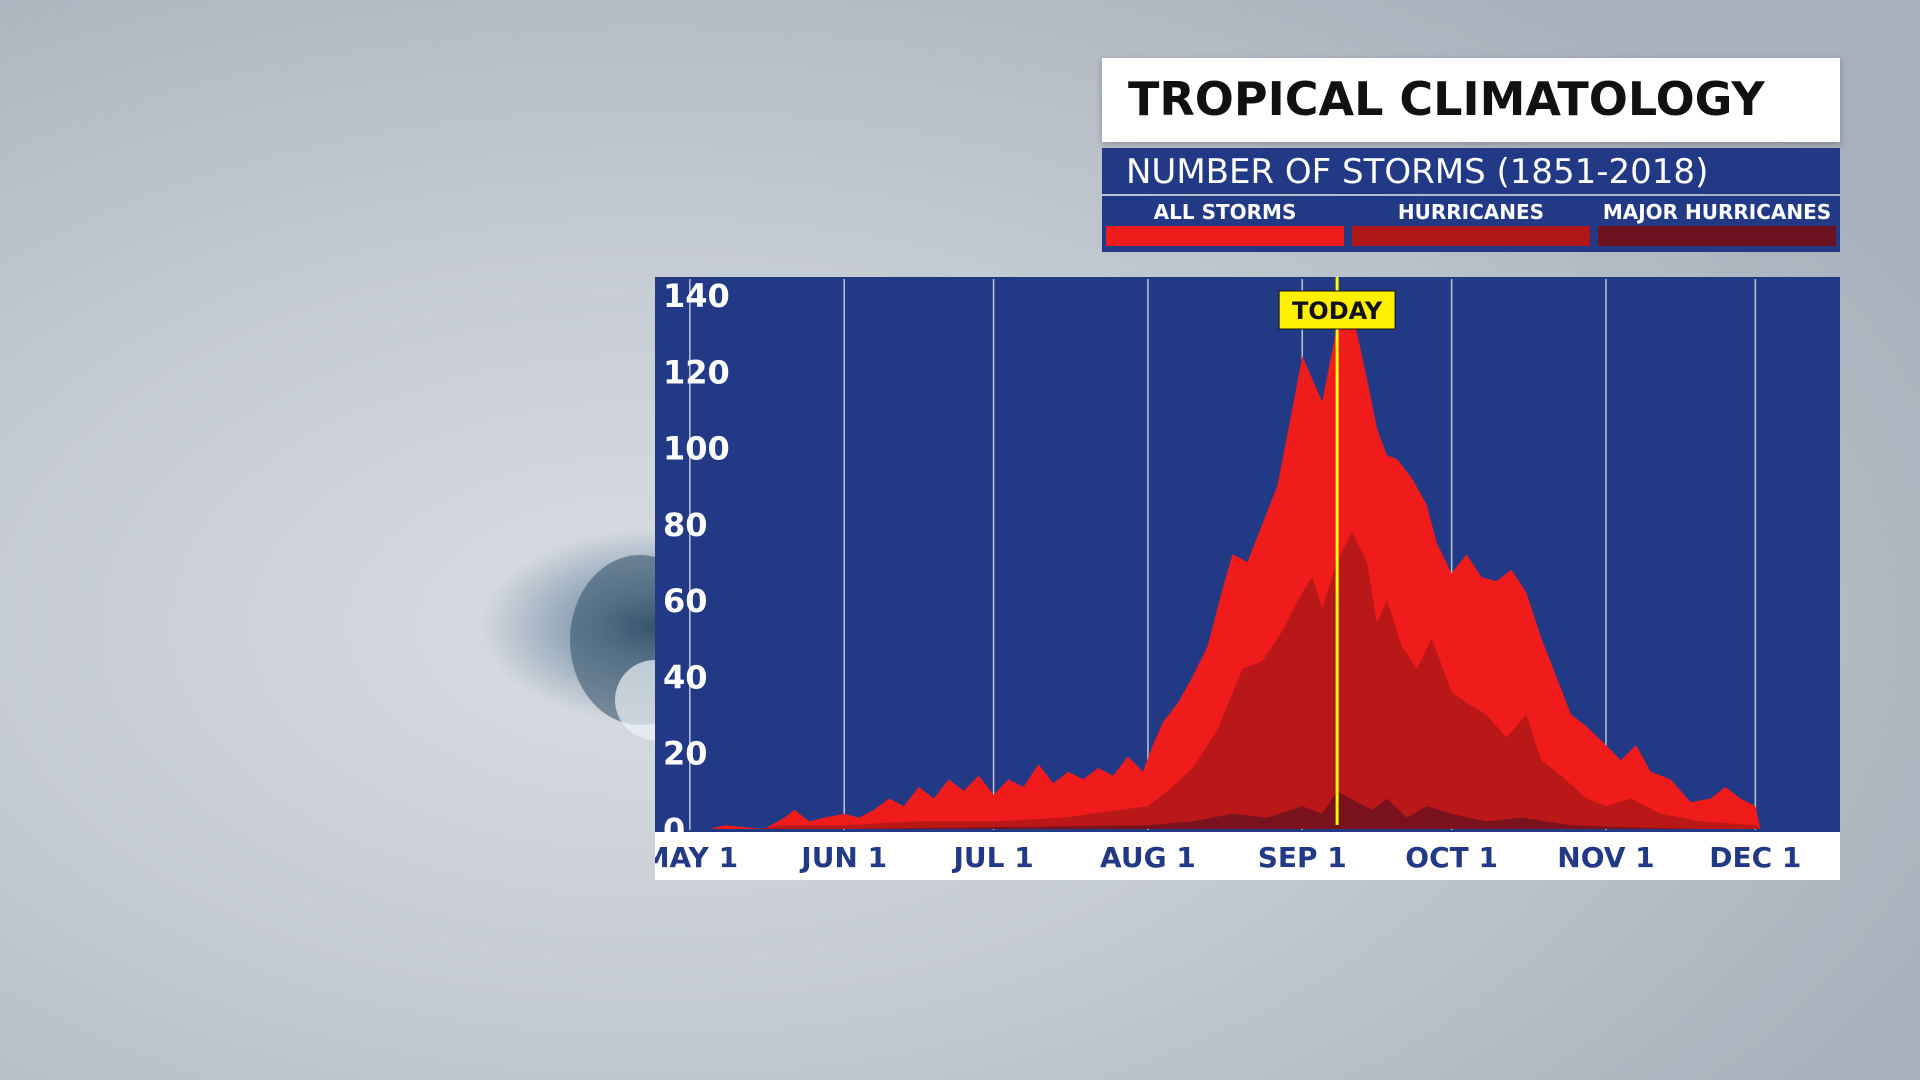 The width and height of the screenshot is (1920, 1080). Describe the element at coordinates (1451, 857) in the screenshot. I see `x-tick-label: OCT 1` at that location.